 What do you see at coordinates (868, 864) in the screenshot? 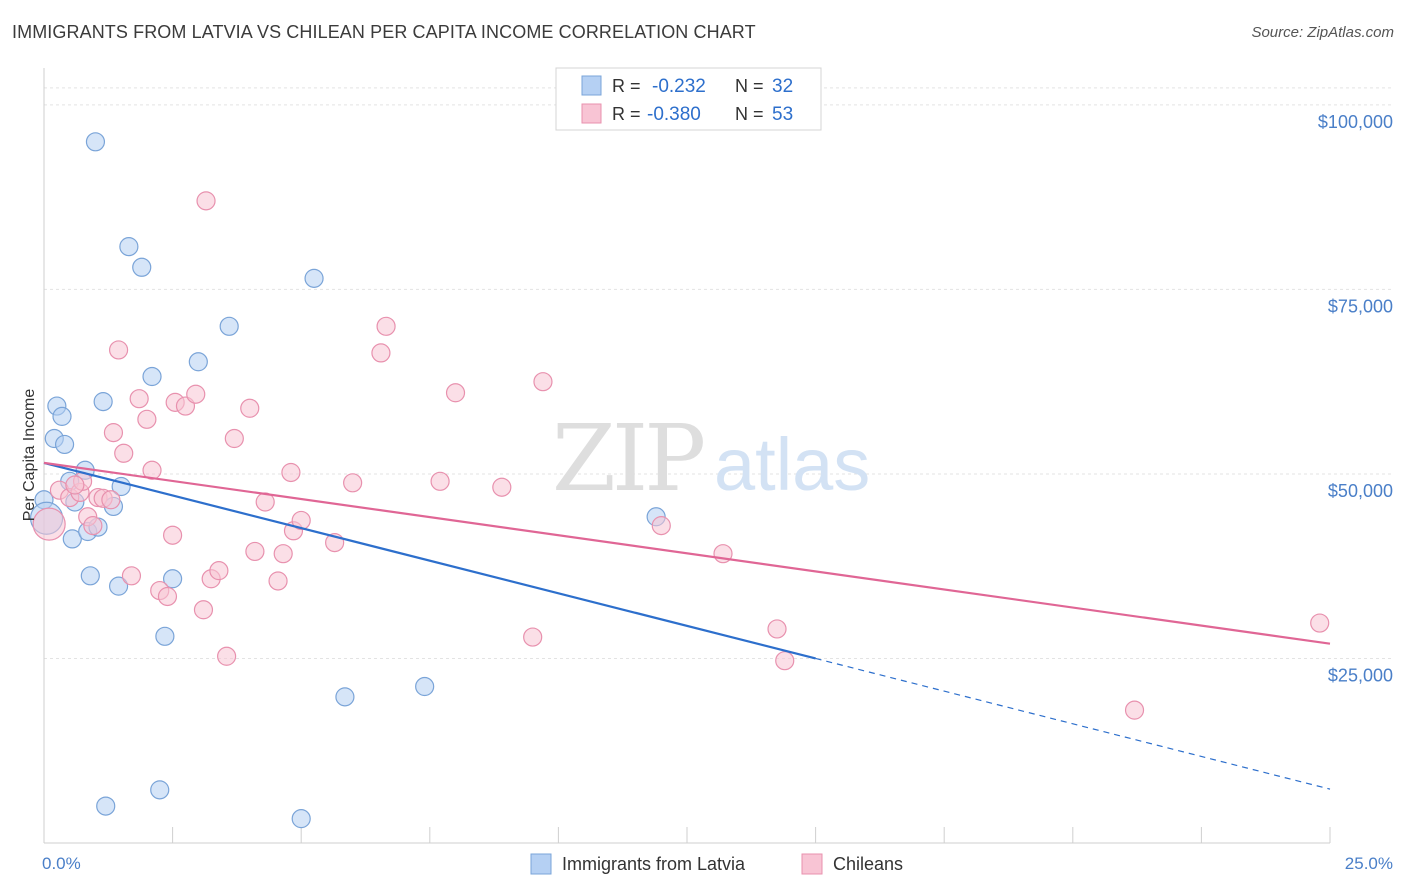
I see `legend-label-chileans: Chileans` at bounding box center [868, 864].